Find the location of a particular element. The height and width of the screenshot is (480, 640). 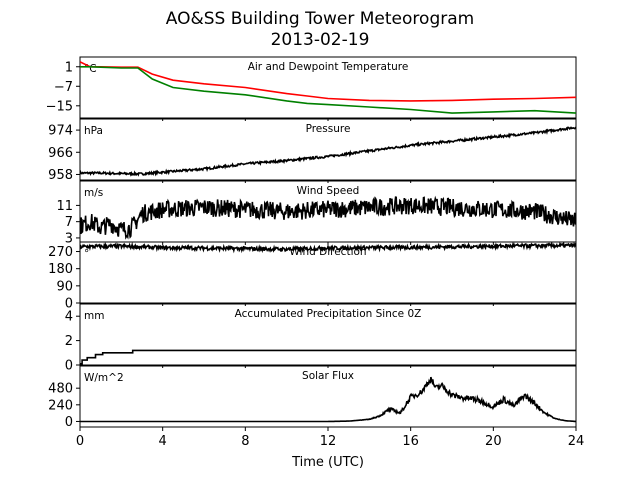

y-tick-label: 966 is located at coordinates (60, 153).